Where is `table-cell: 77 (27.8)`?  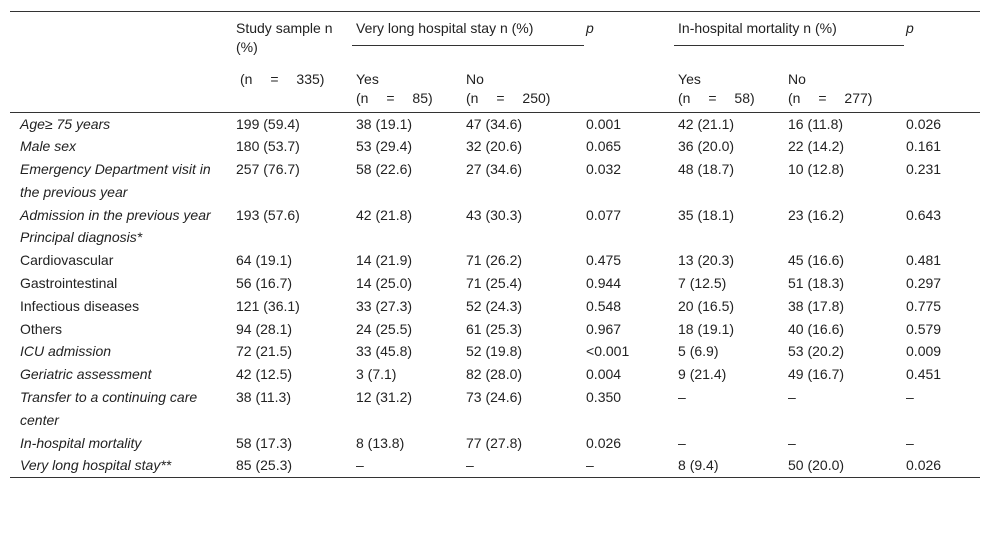
table-cell: 77 (27.8) is located at coordinates (494, 442).